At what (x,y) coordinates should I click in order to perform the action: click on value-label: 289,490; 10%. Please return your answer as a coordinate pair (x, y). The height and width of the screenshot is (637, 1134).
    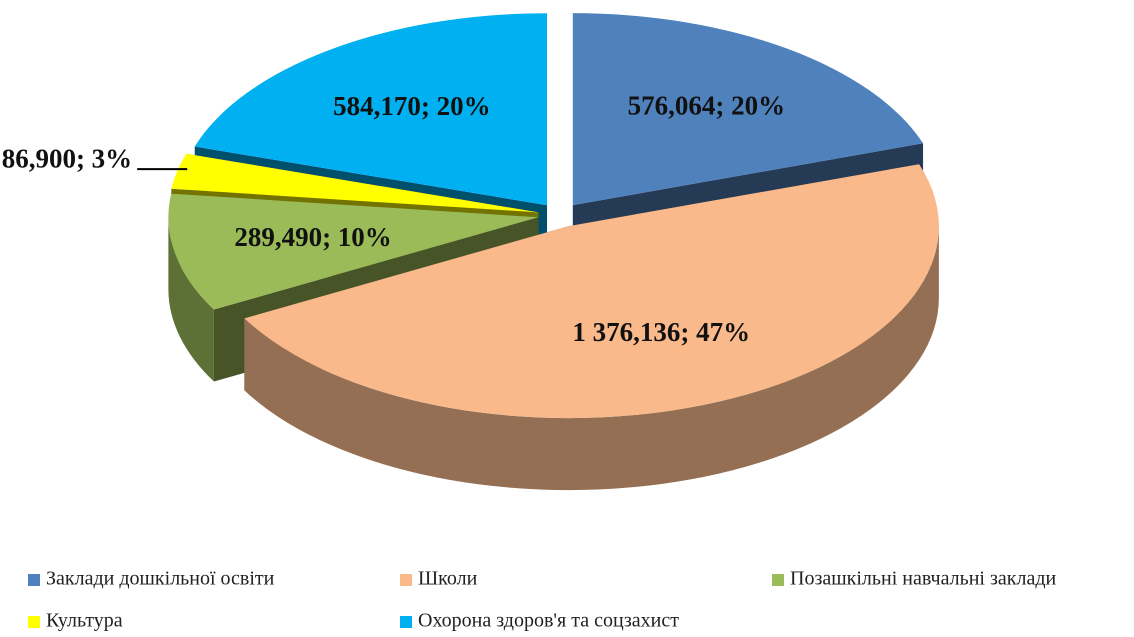
    Looking at the image, I should click on (313, 237).